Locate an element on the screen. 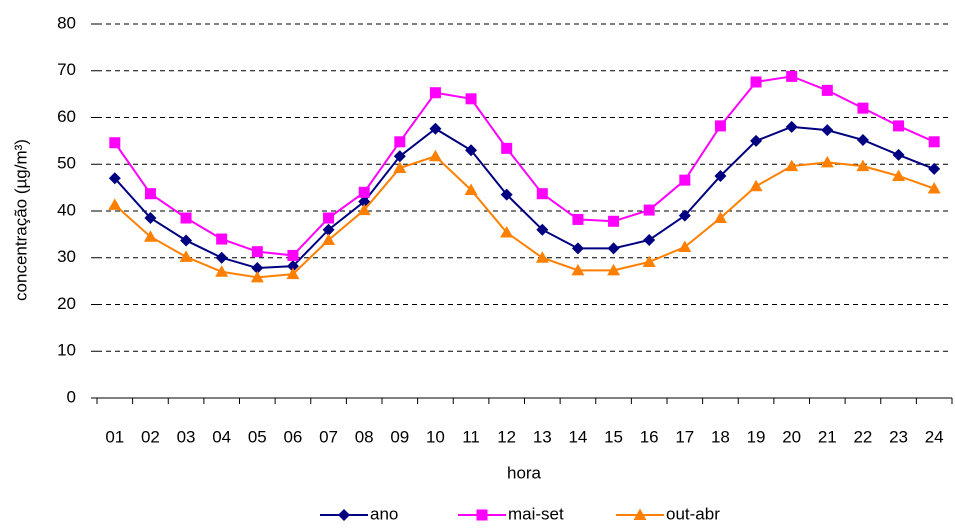  y-tick-label: 80 is located at coordinates (66, 22).